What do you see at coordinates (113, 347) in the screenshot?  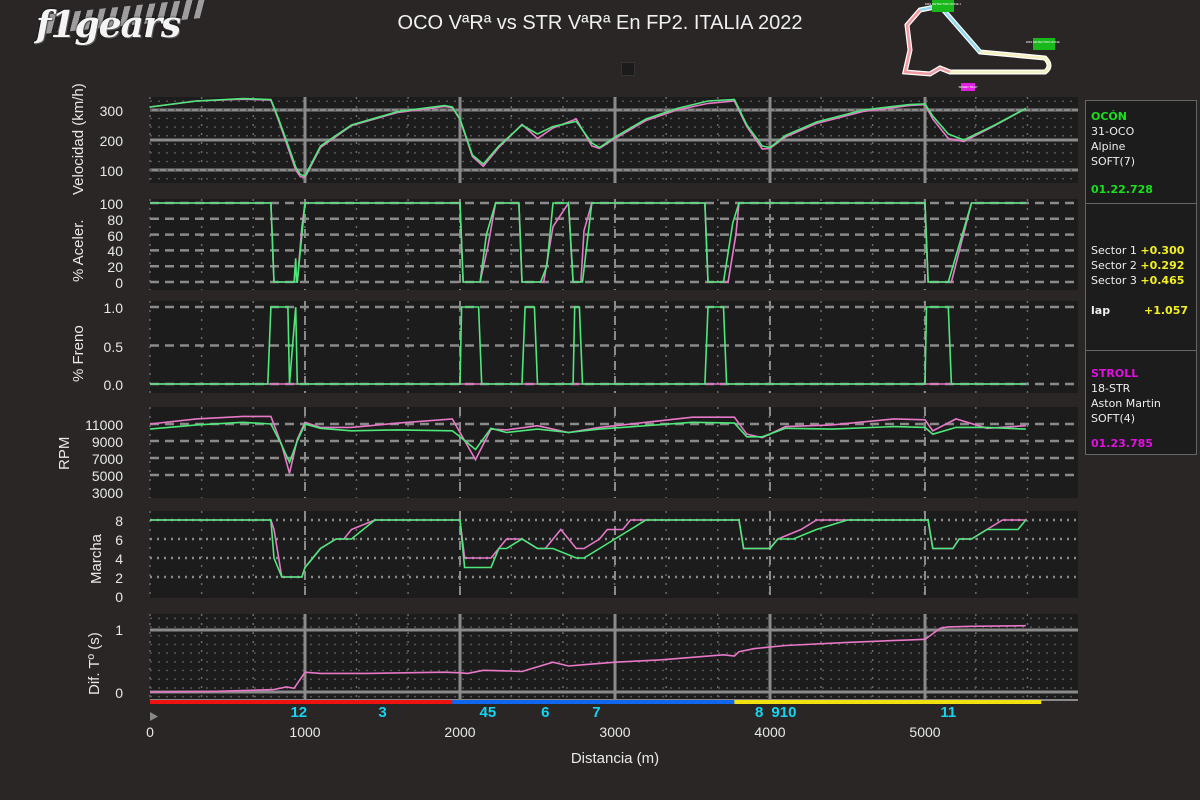 I see `ytick: 0.5` at bounding box center [113, 347].